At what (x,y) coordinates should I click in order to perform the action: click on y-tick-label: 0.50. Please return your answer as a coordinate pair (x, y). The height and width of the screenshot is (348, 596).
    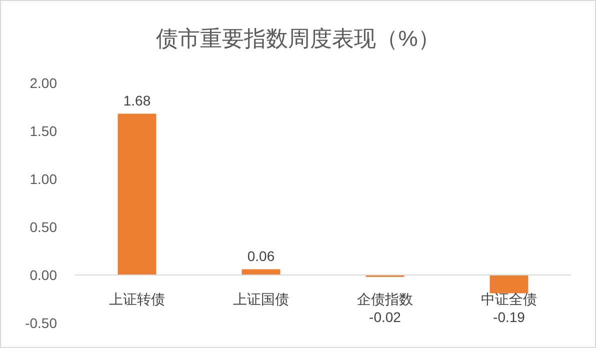
    Looking at the image, I should click on (44, 227).